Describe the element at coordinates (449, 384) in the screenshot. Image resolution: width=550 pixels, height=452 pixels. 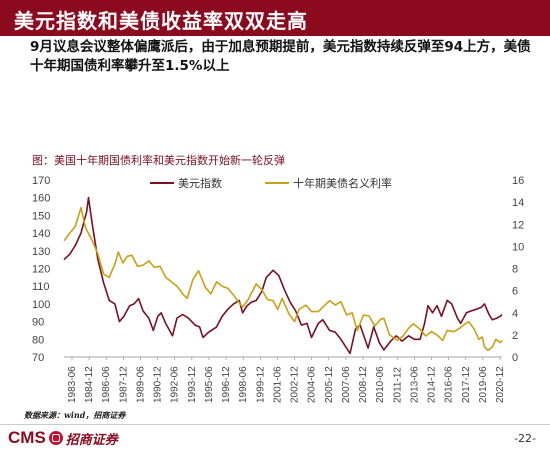
I see `x-tick-label: 2016-06` at that location.